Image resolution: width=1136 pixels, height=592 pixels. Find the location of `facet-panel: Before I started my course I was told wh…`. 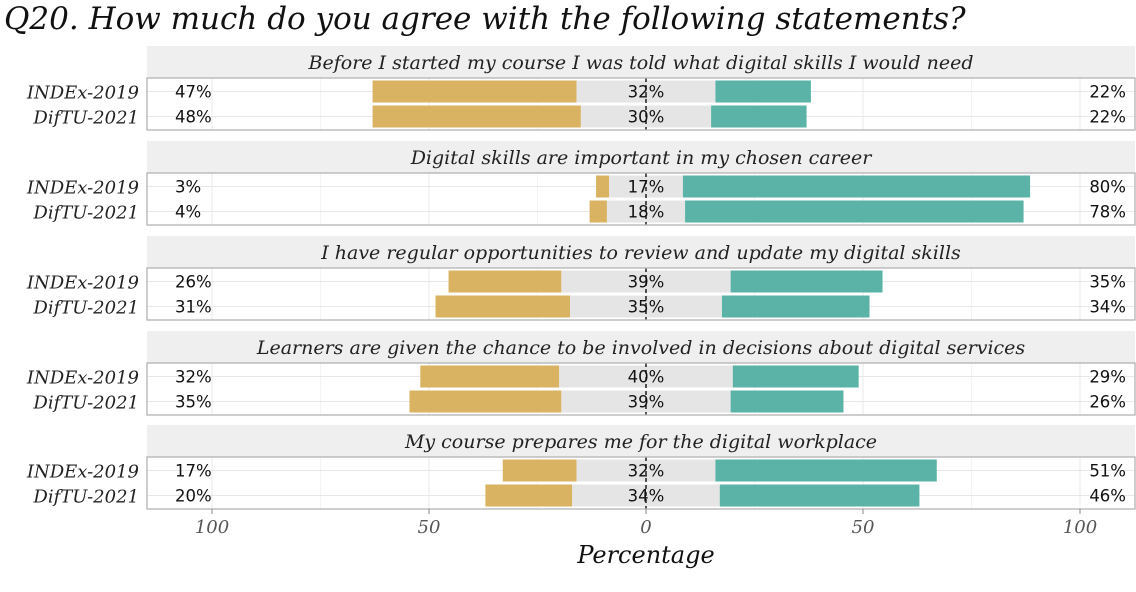

facet-panel: Before I started my course I was told wh… is located at coordinates (581, 88).